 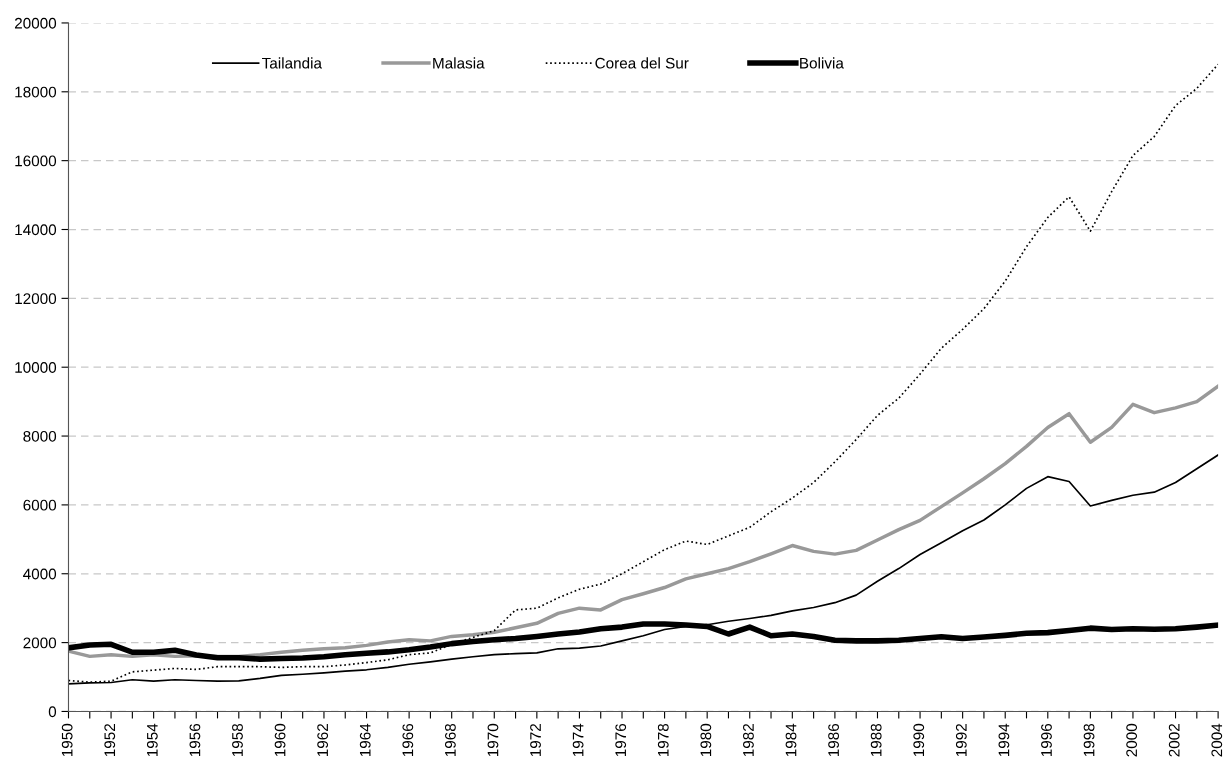 What do you see at coordinates (919, 740) in the screenshot?
I see `x-tick-label: 1990` at bounding box center [919, 740].